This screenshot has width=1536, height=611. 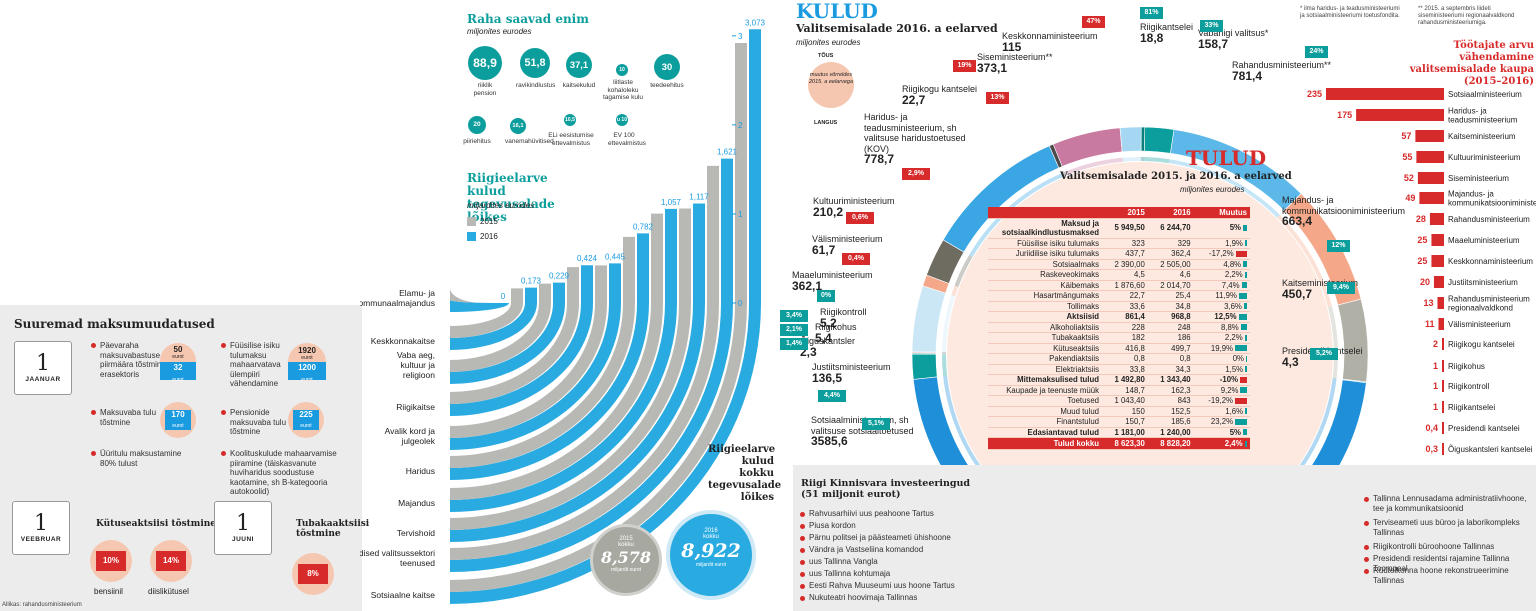 What do you see at coordinates (851, 367) in the screenshot?
I see `slice-name: Justiitsministeerium` at bounding box center [851, 367].